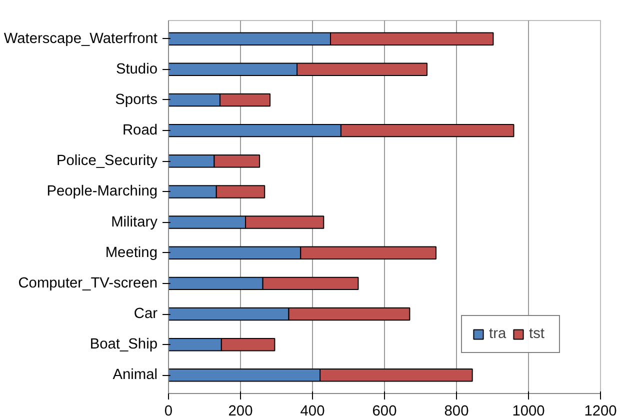  Describe the element at coordinates (131, 252) in the screenshot. I see `y-tick-label: Meeting` at that location.